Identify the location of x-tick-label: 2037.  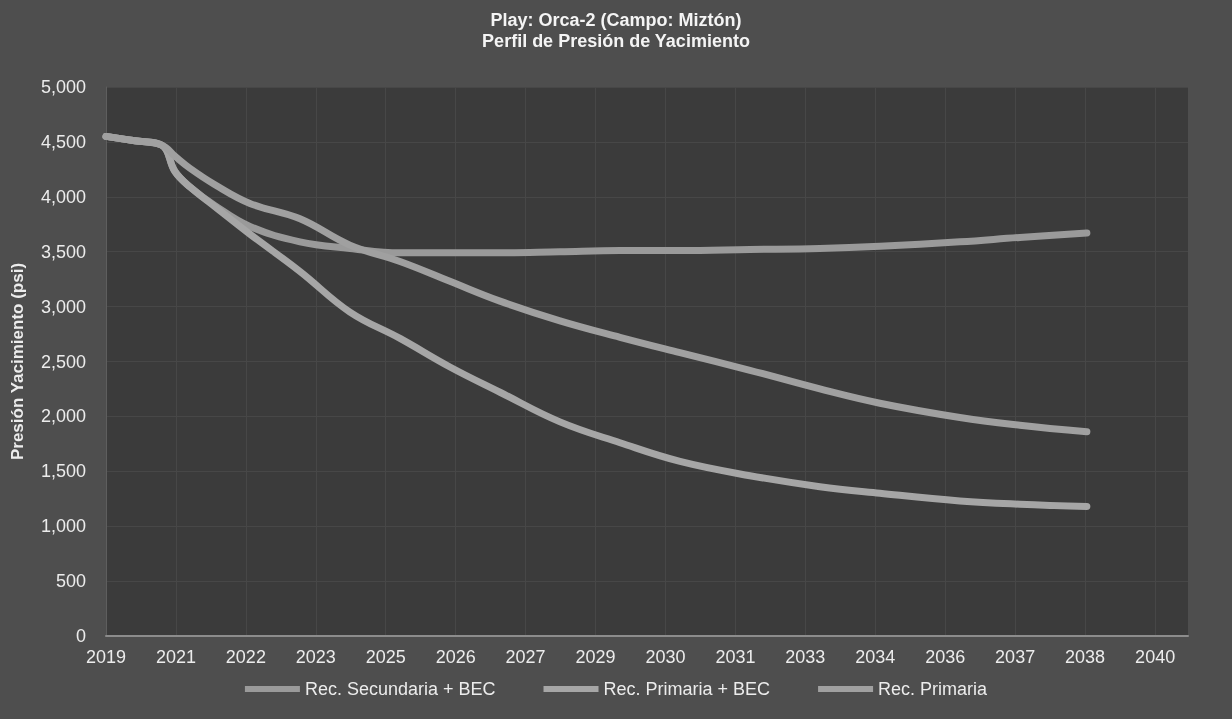
(1015, 657).